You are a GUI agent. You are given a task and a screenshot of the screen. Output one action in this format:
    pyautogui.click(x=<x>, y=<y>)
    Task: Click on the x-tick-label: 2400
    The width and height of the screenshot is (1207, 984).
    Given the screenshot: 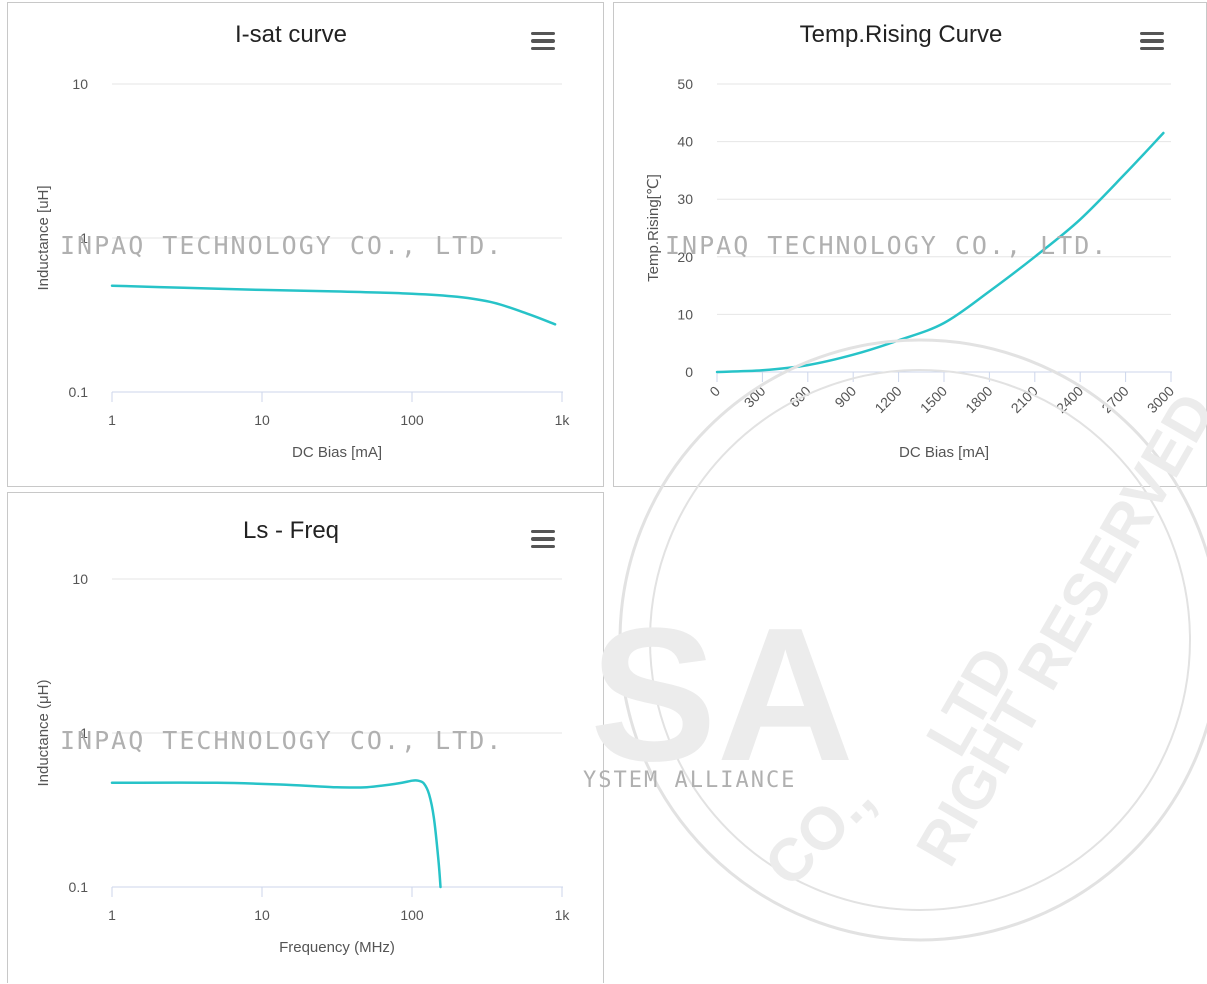 What is the action you would take?
    pyautogui.click(x=1069, y=399)
    